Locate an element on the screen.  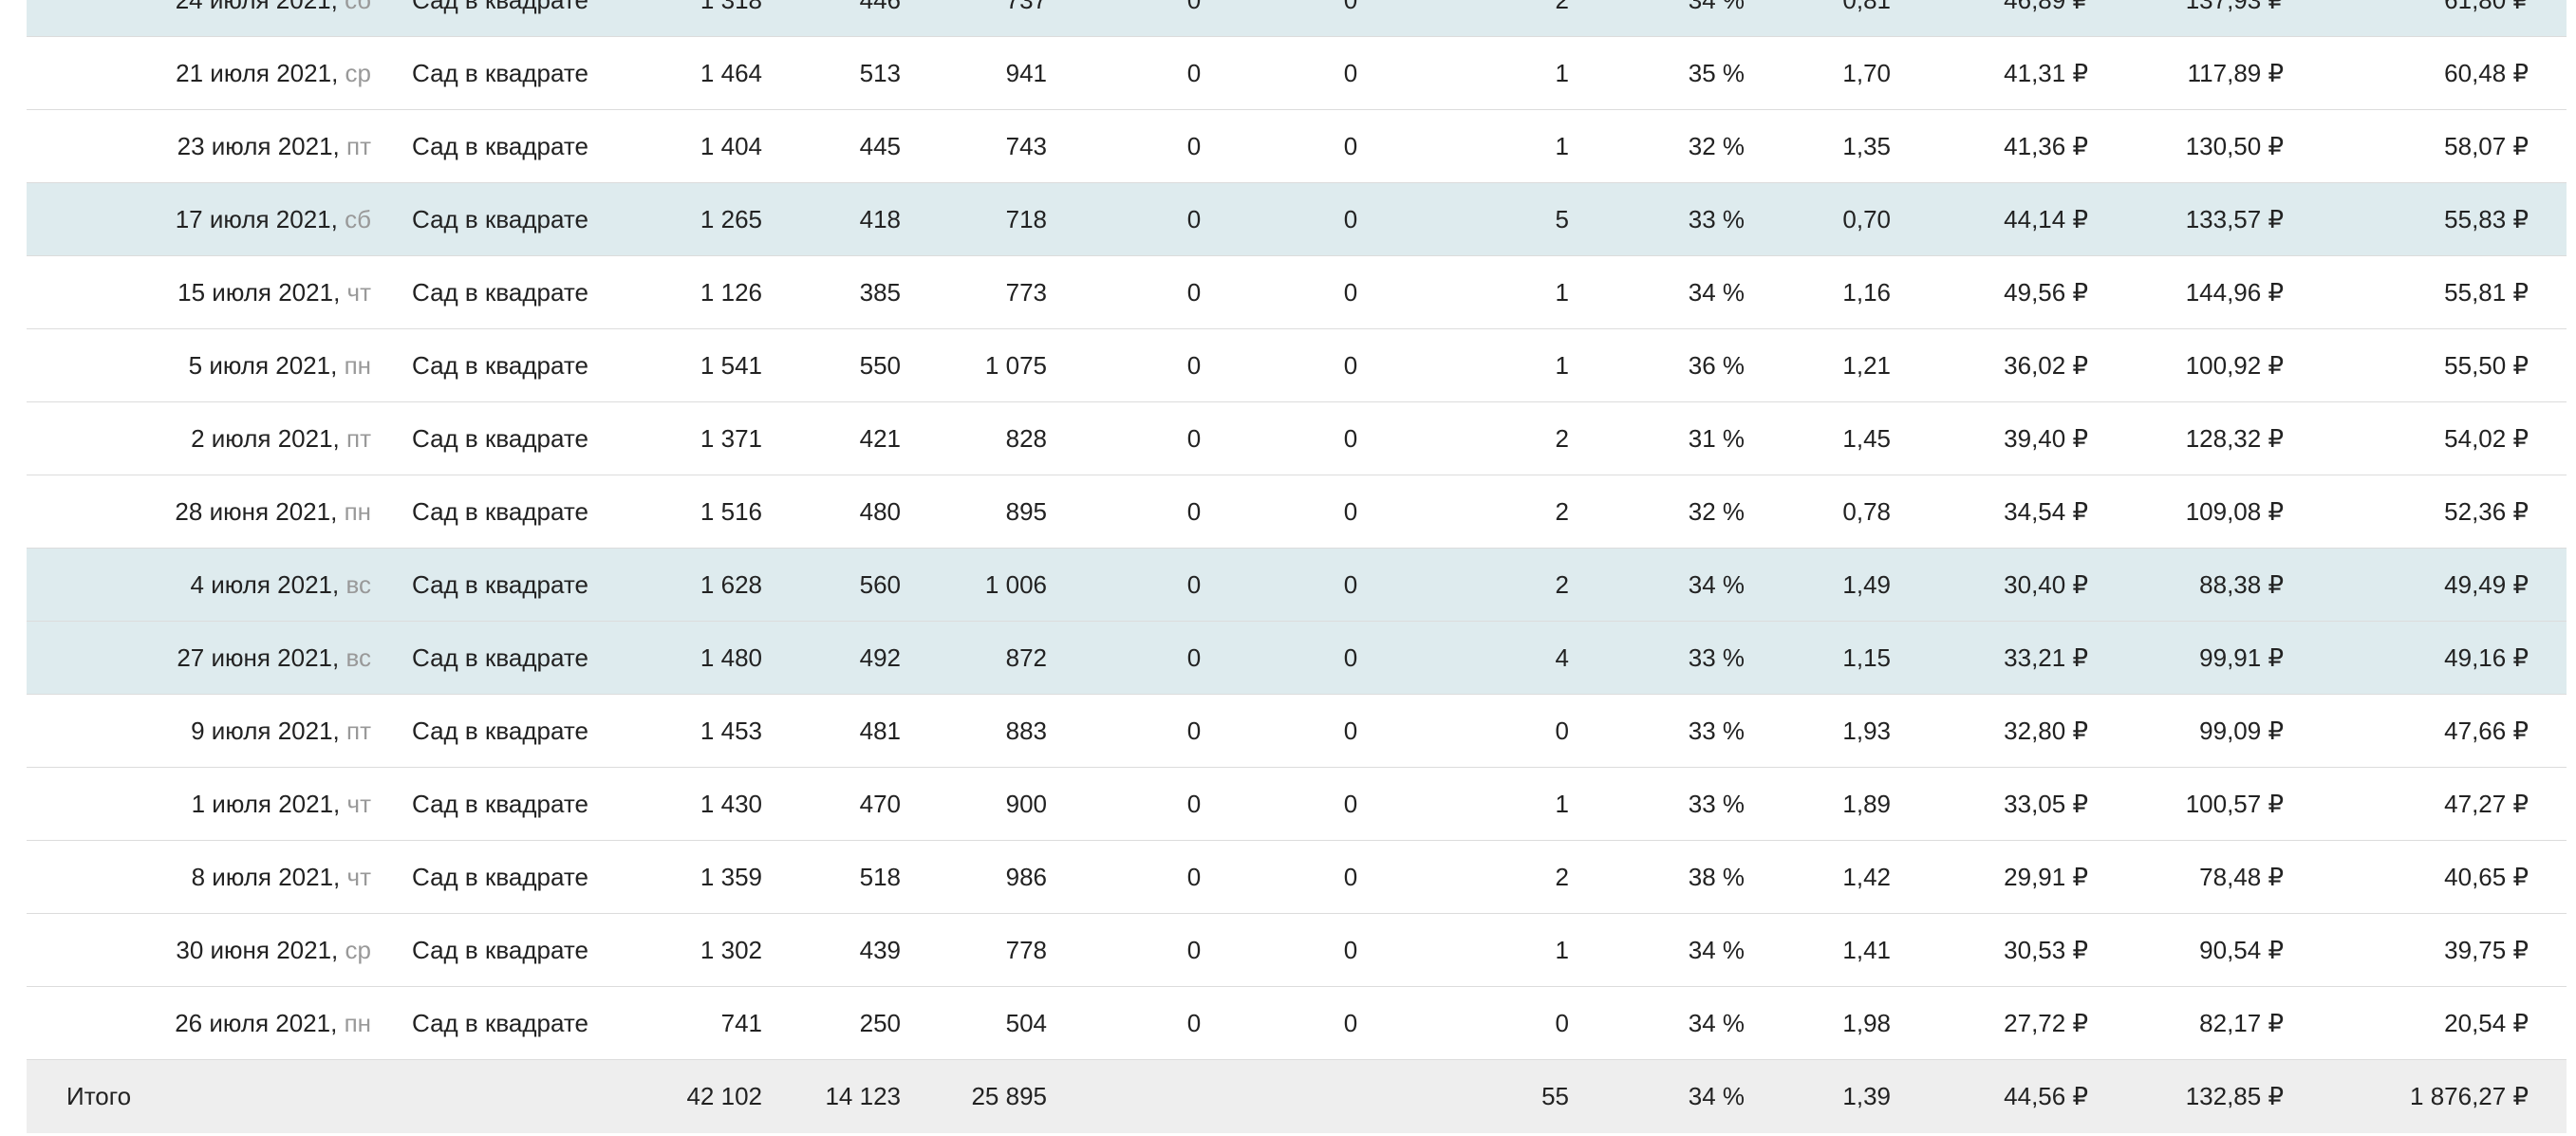
cell: 29,91 ₽ is located at coordinates (2046, 877).